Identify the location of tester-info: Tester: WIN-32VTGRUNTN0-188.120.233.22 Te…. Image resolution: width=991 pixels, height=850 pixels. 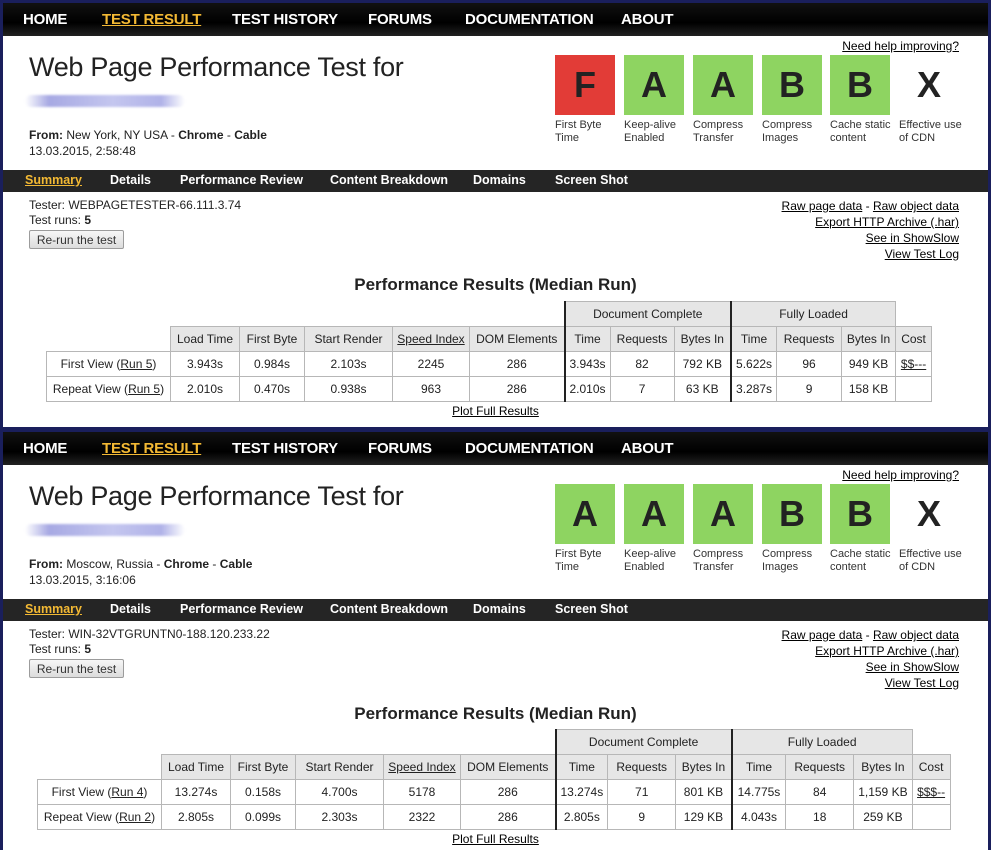
(149, 642).